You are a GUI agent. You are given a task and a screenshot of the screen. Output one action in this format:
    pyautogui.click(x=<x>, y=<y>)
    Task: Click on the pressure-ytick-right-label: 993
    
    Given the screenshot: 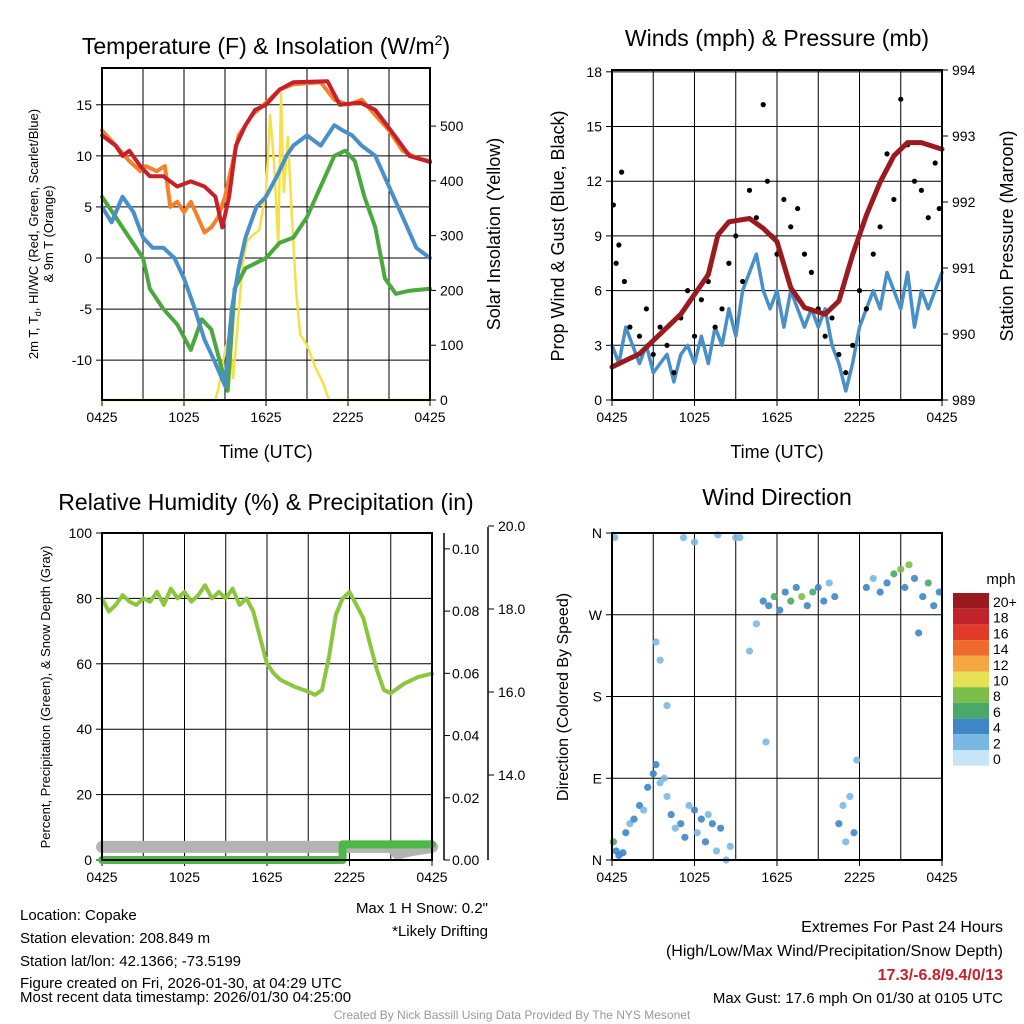 What is the action you would take?
    pyautogui.click(x=964, y=136)
    